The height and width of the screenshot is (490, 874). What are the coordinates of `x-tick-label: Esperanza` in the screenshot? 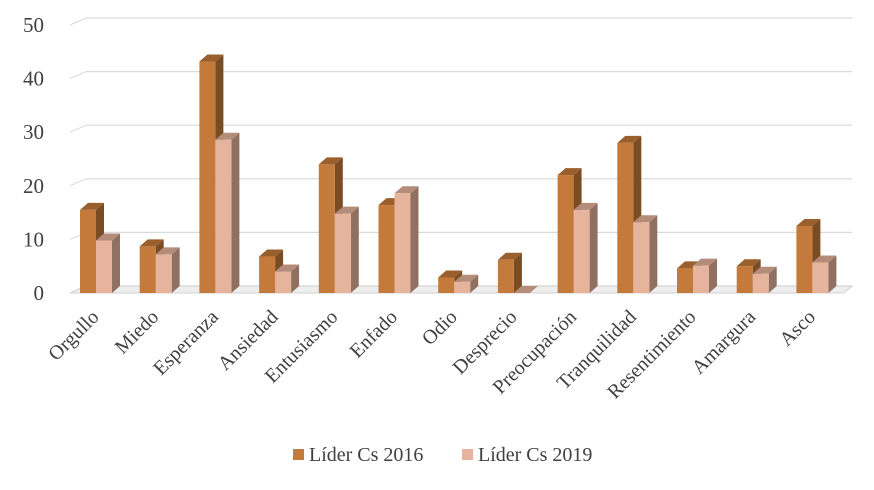 It's located at (186, 343).